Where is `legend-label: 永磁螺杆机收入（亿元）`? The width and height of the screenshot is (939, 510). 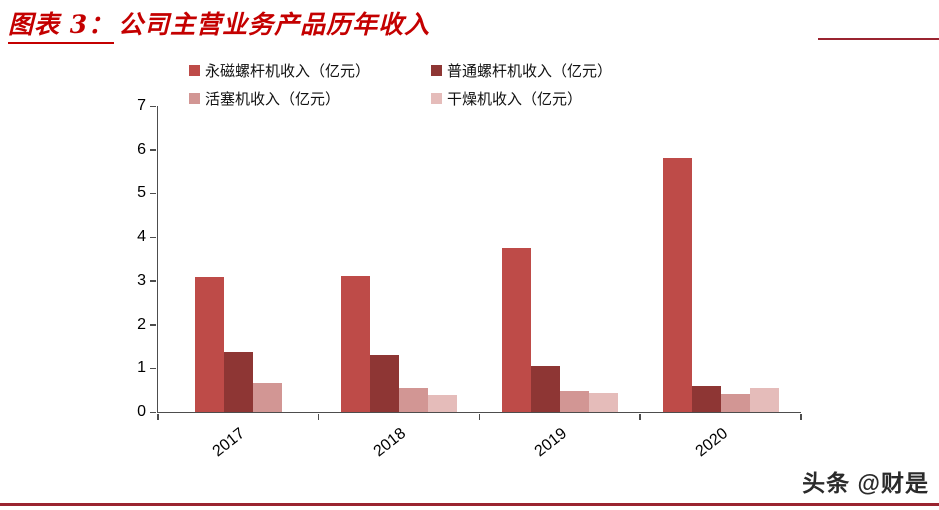
legend-label: 永磁螺杆机收入（亿元） is located at coordinates (288, 71).